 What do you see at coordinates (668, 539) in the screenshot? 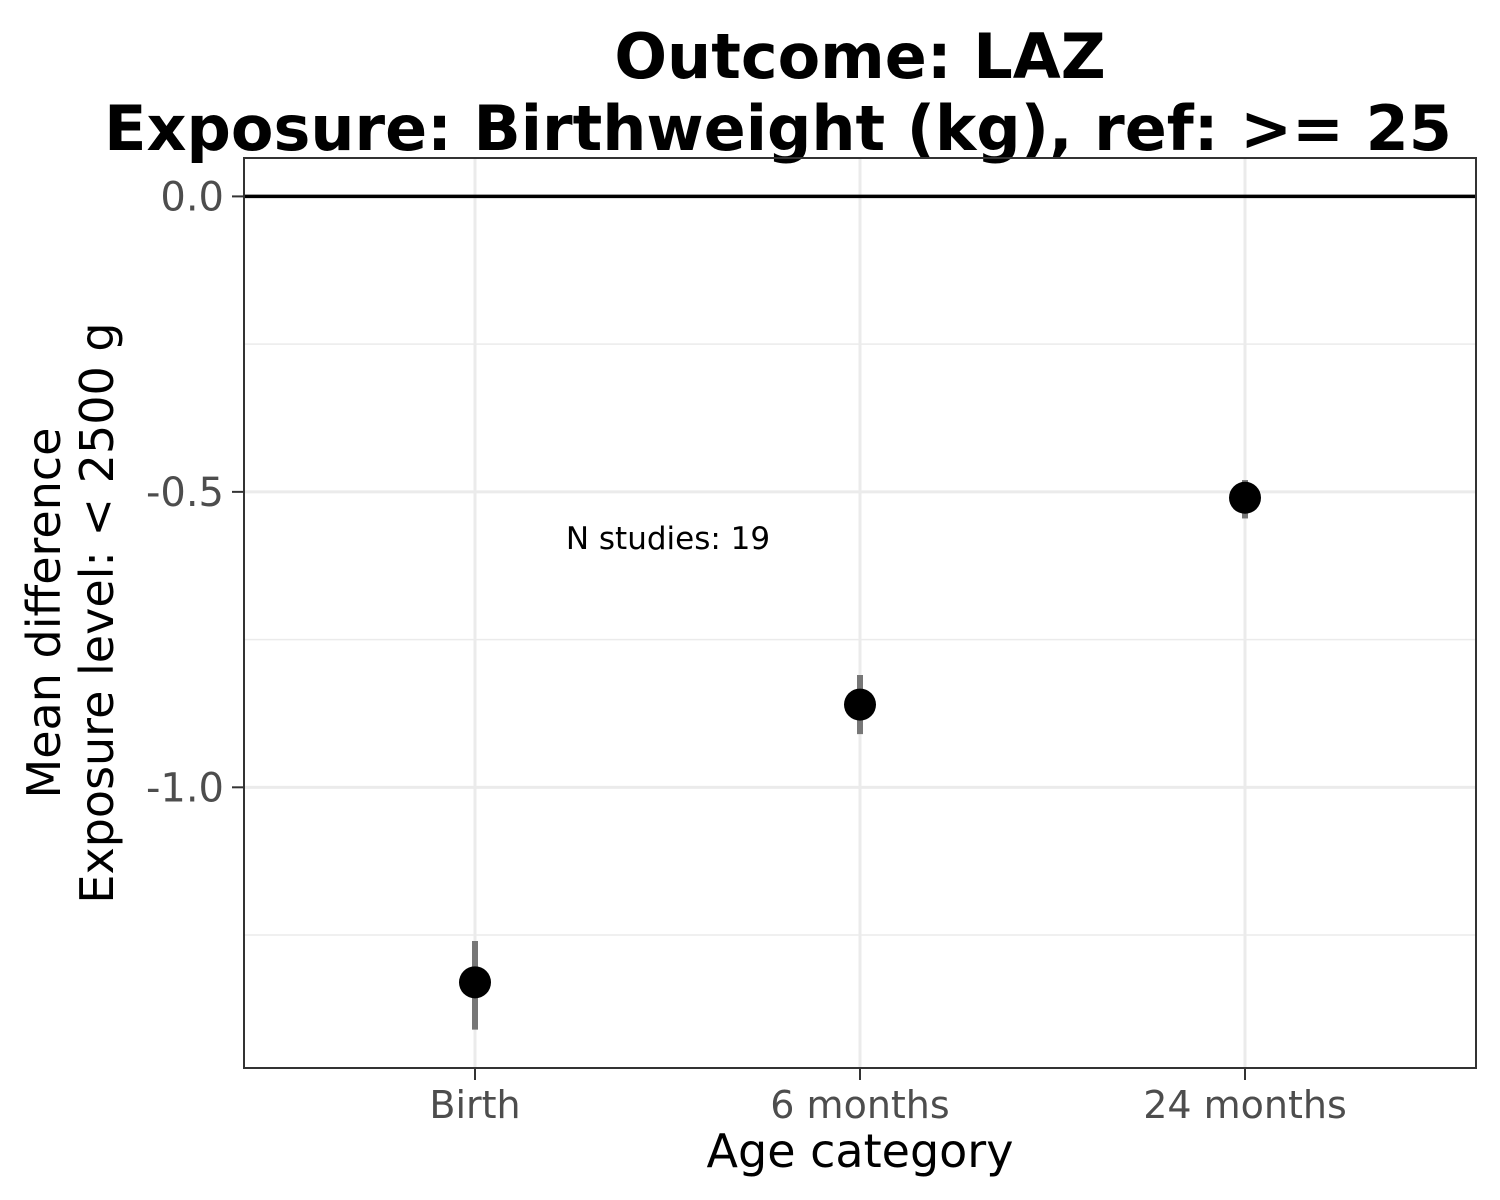
I see `n-studies-annotation: N studies: 19` at bounding box center [668, 539].